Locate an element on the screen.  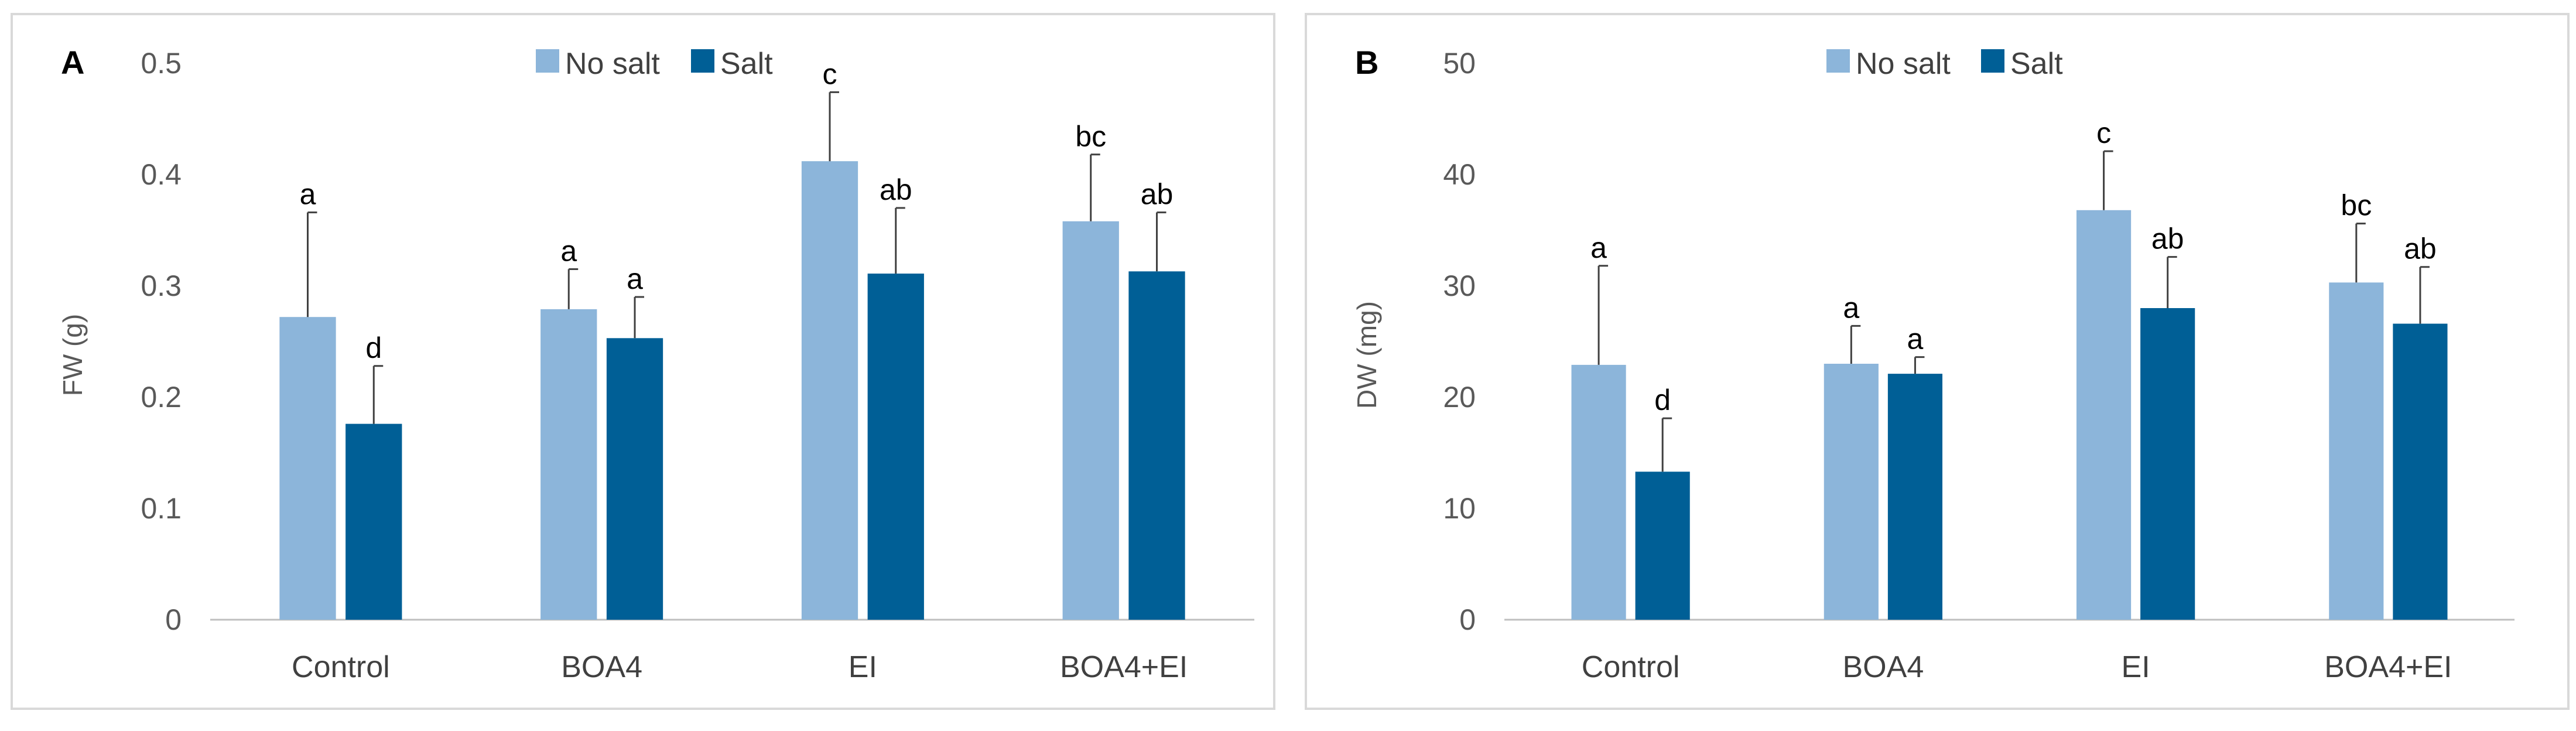
chart-a-legend-swatch-salt is located at coordinates (702, 61).